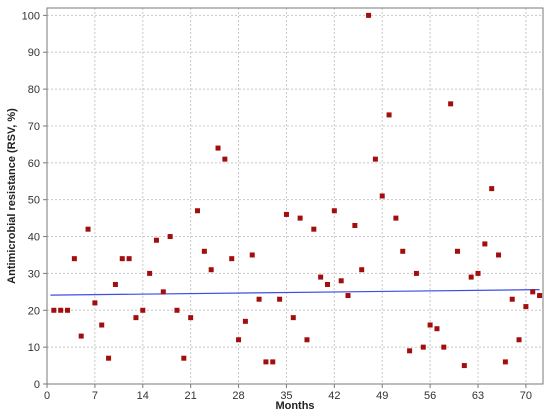 The image size is (550, 414). I want to click on y-tick-label: 20, so click(34, 311).